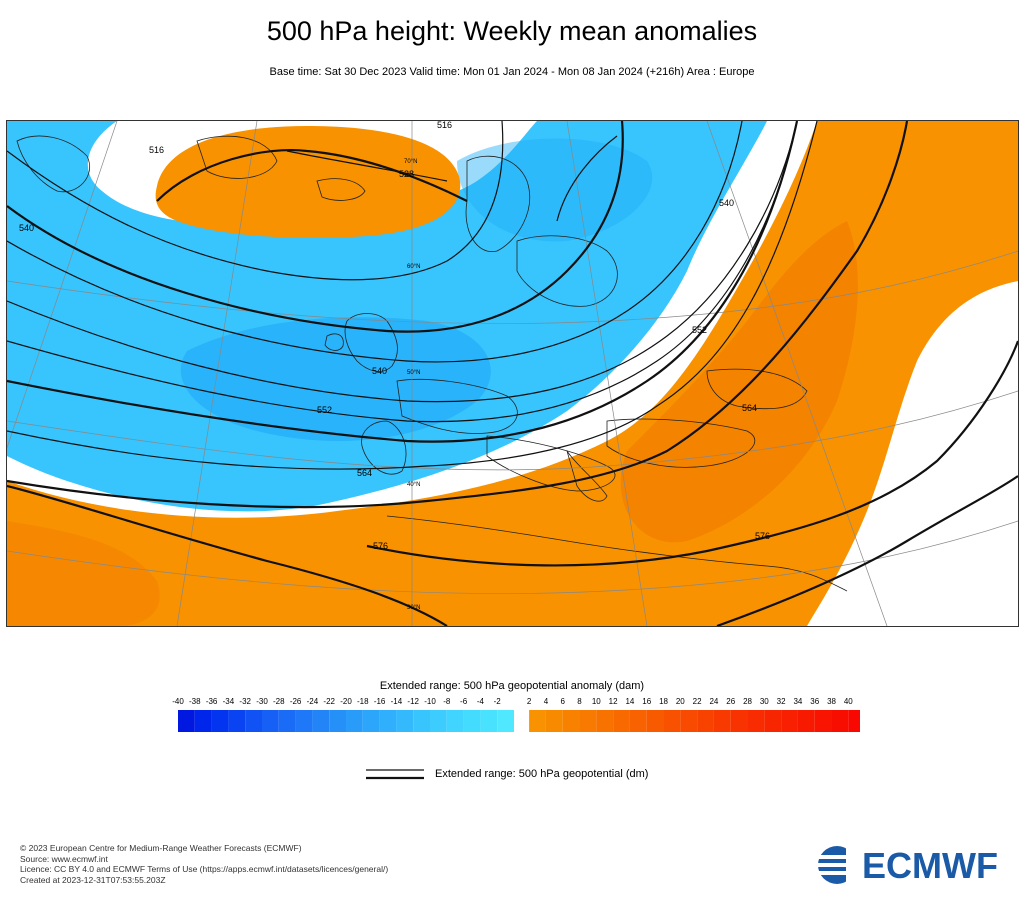  Describe the element at coordinates (413, 373) in the screenshot. I see `lat-label-50: 50°N` at that location.